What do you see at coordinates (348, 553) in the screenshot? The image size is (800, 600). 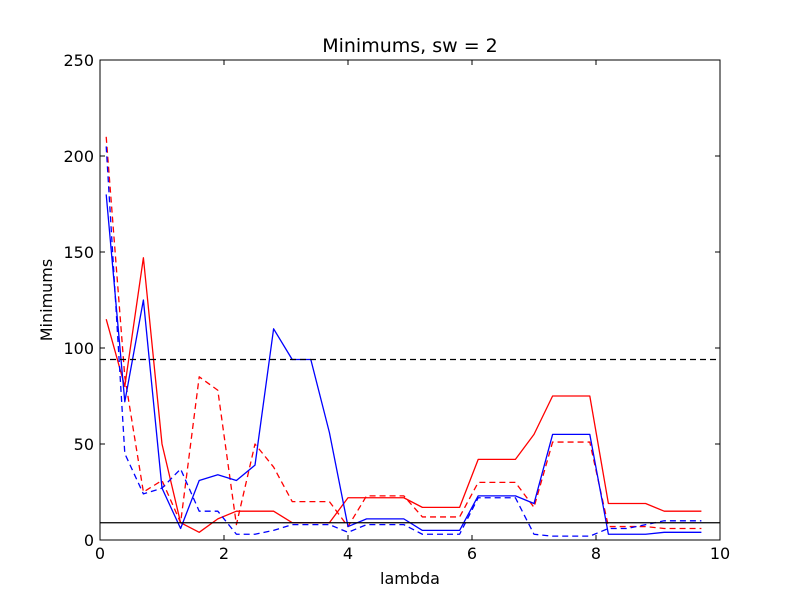 I see `x-tick-label: 4` at bounding box center [348, 553].